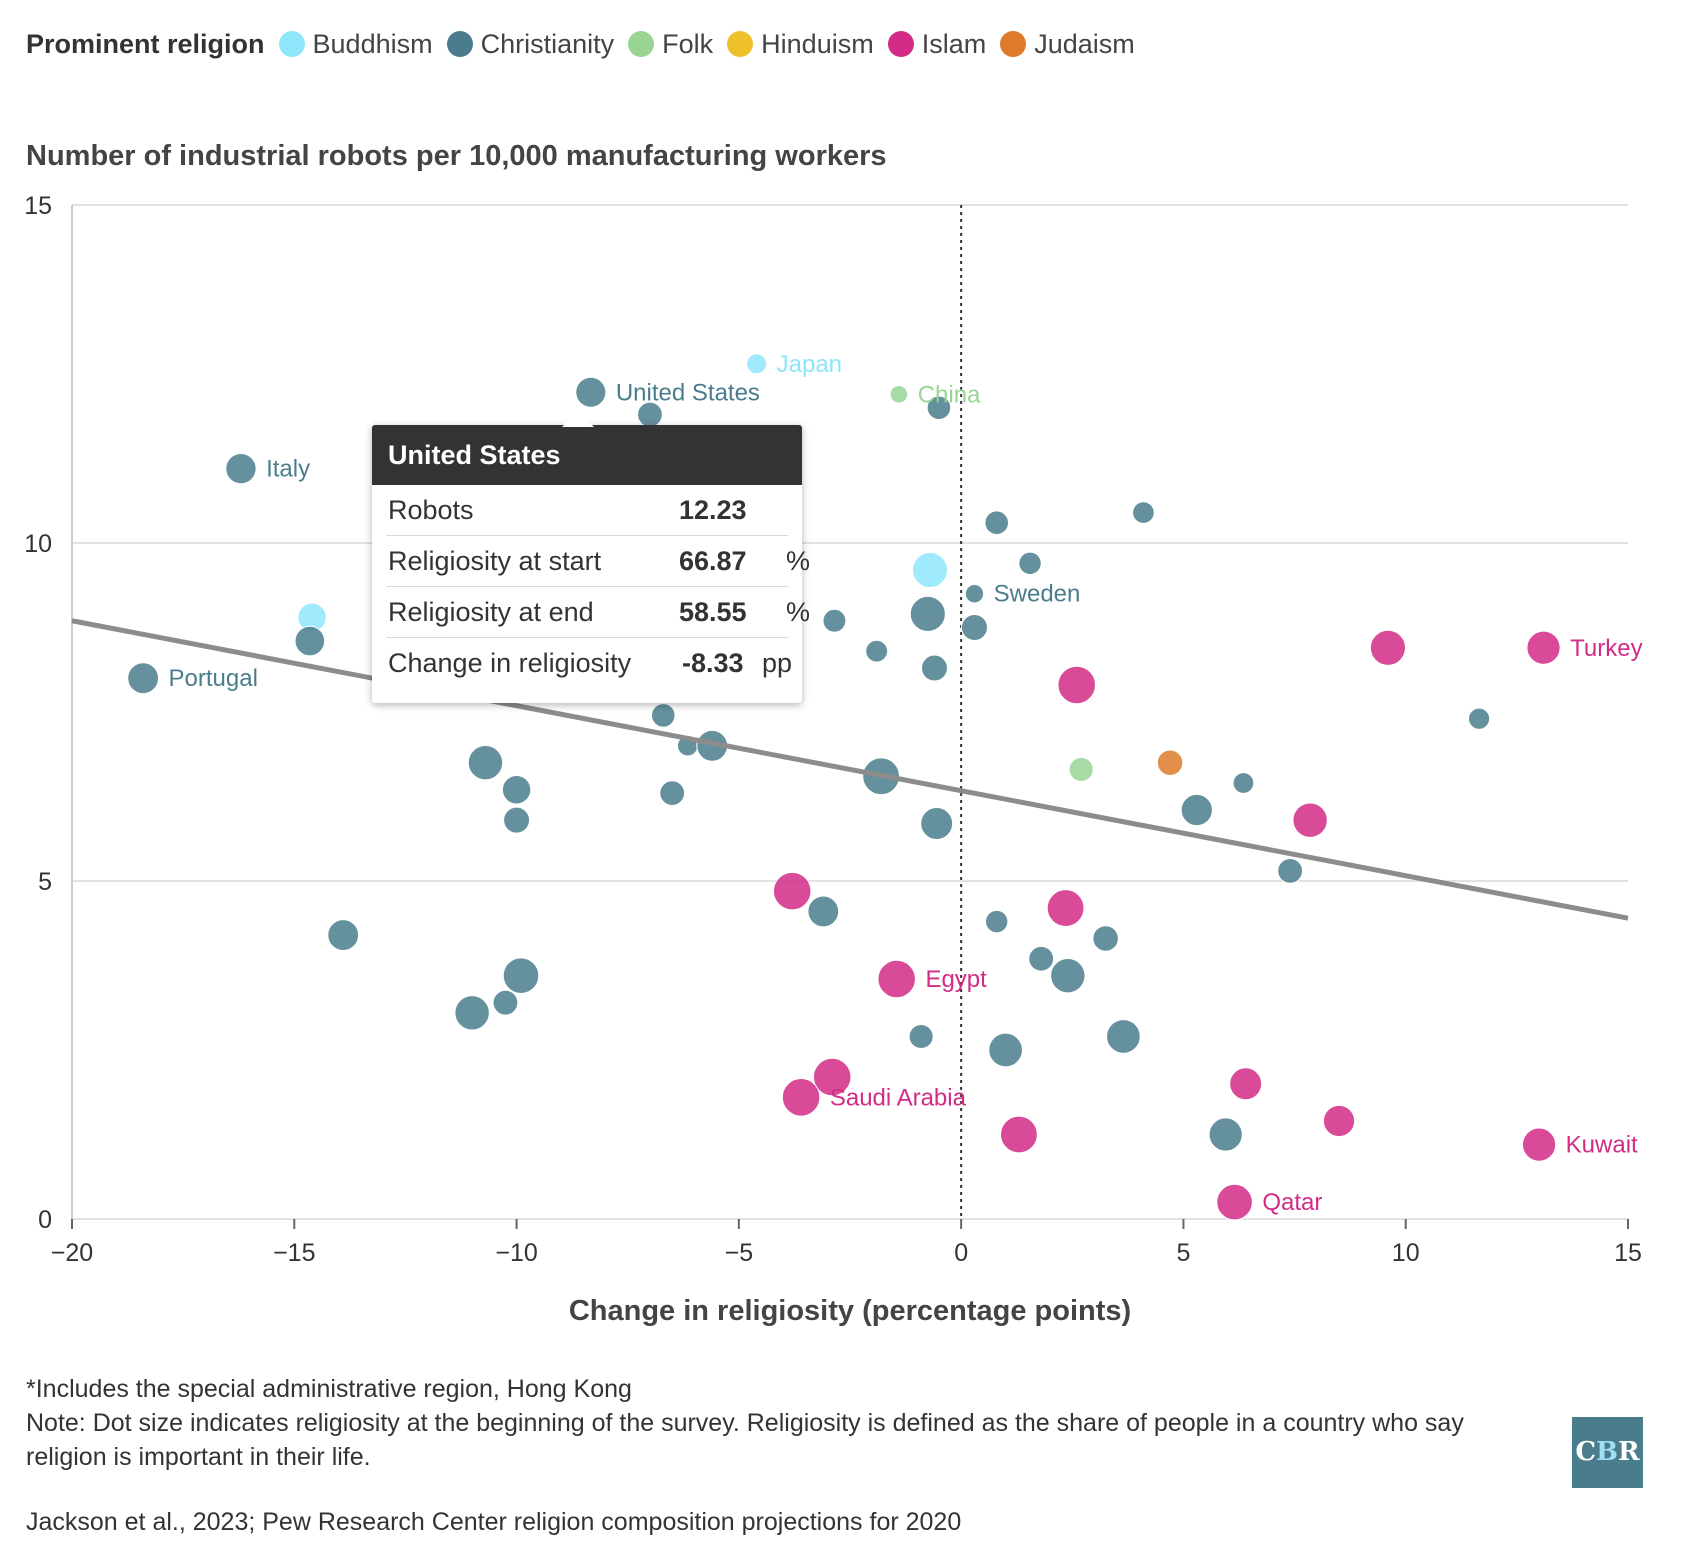 The width and height of the screenshot is (1686, 1544). What do you see at coordinates (688, 392) in the screenshot?
I see `point-label: United States` at bounding box center [688, 392].